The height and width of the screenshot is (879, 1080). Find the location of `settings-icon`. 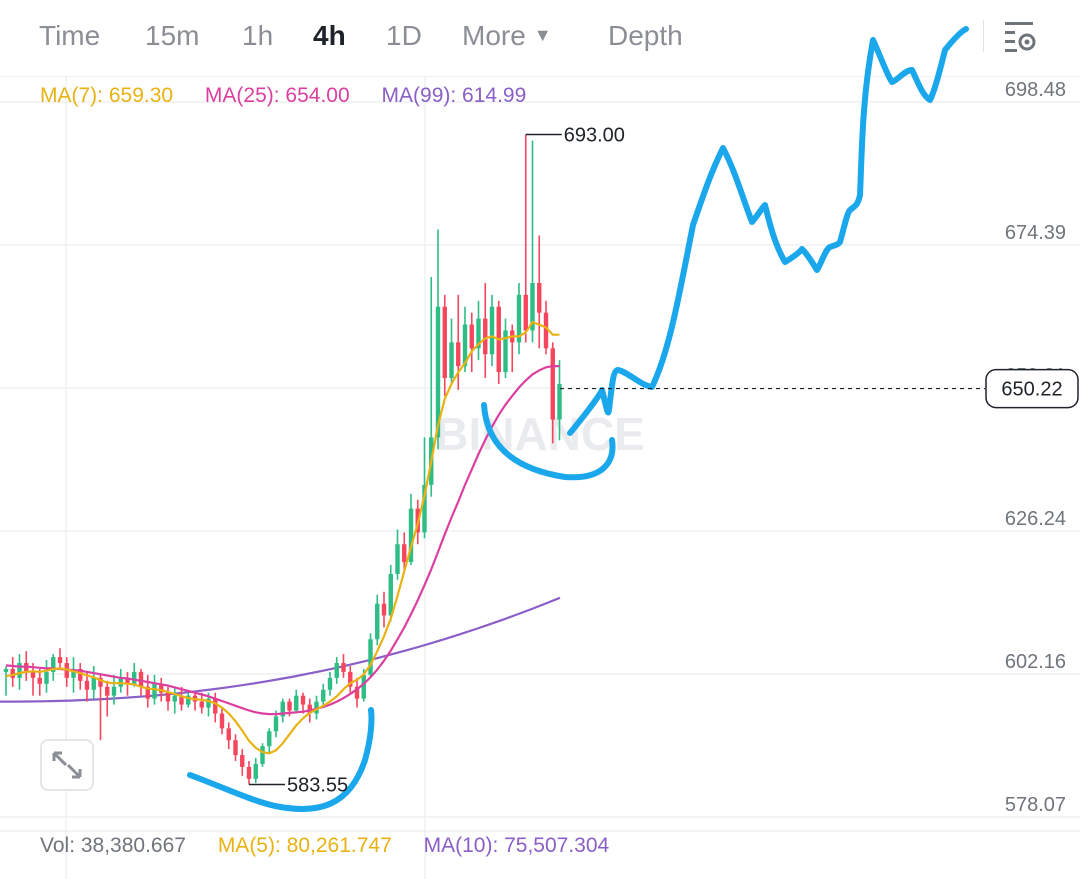

settings-icon is located at coordinates (1020, 37).